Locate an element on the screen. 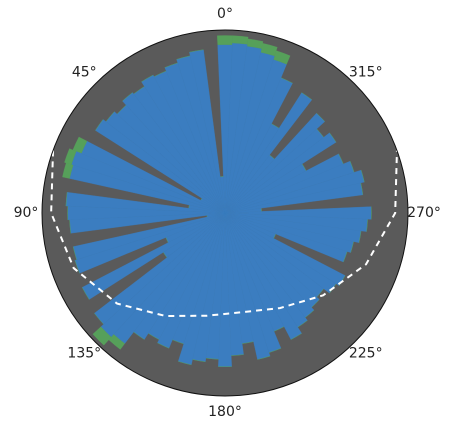 The image size is (449, 433). theta-tick-label: 135° is located at coordinates (84, 354).